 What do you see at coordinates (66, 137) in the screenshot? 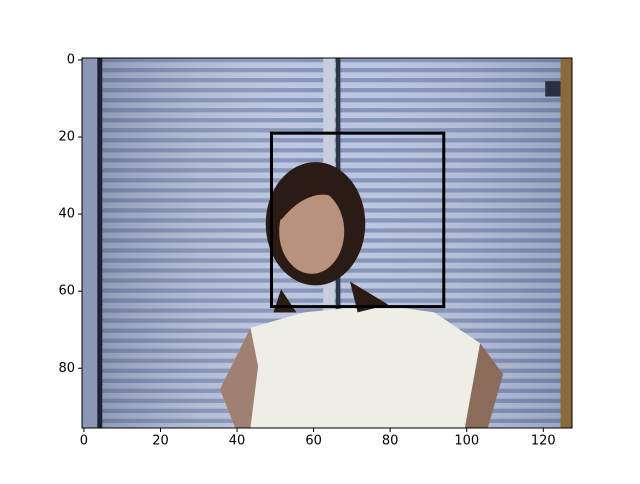
I see `y-tick-label: 20` at bounding box center [66, 137].